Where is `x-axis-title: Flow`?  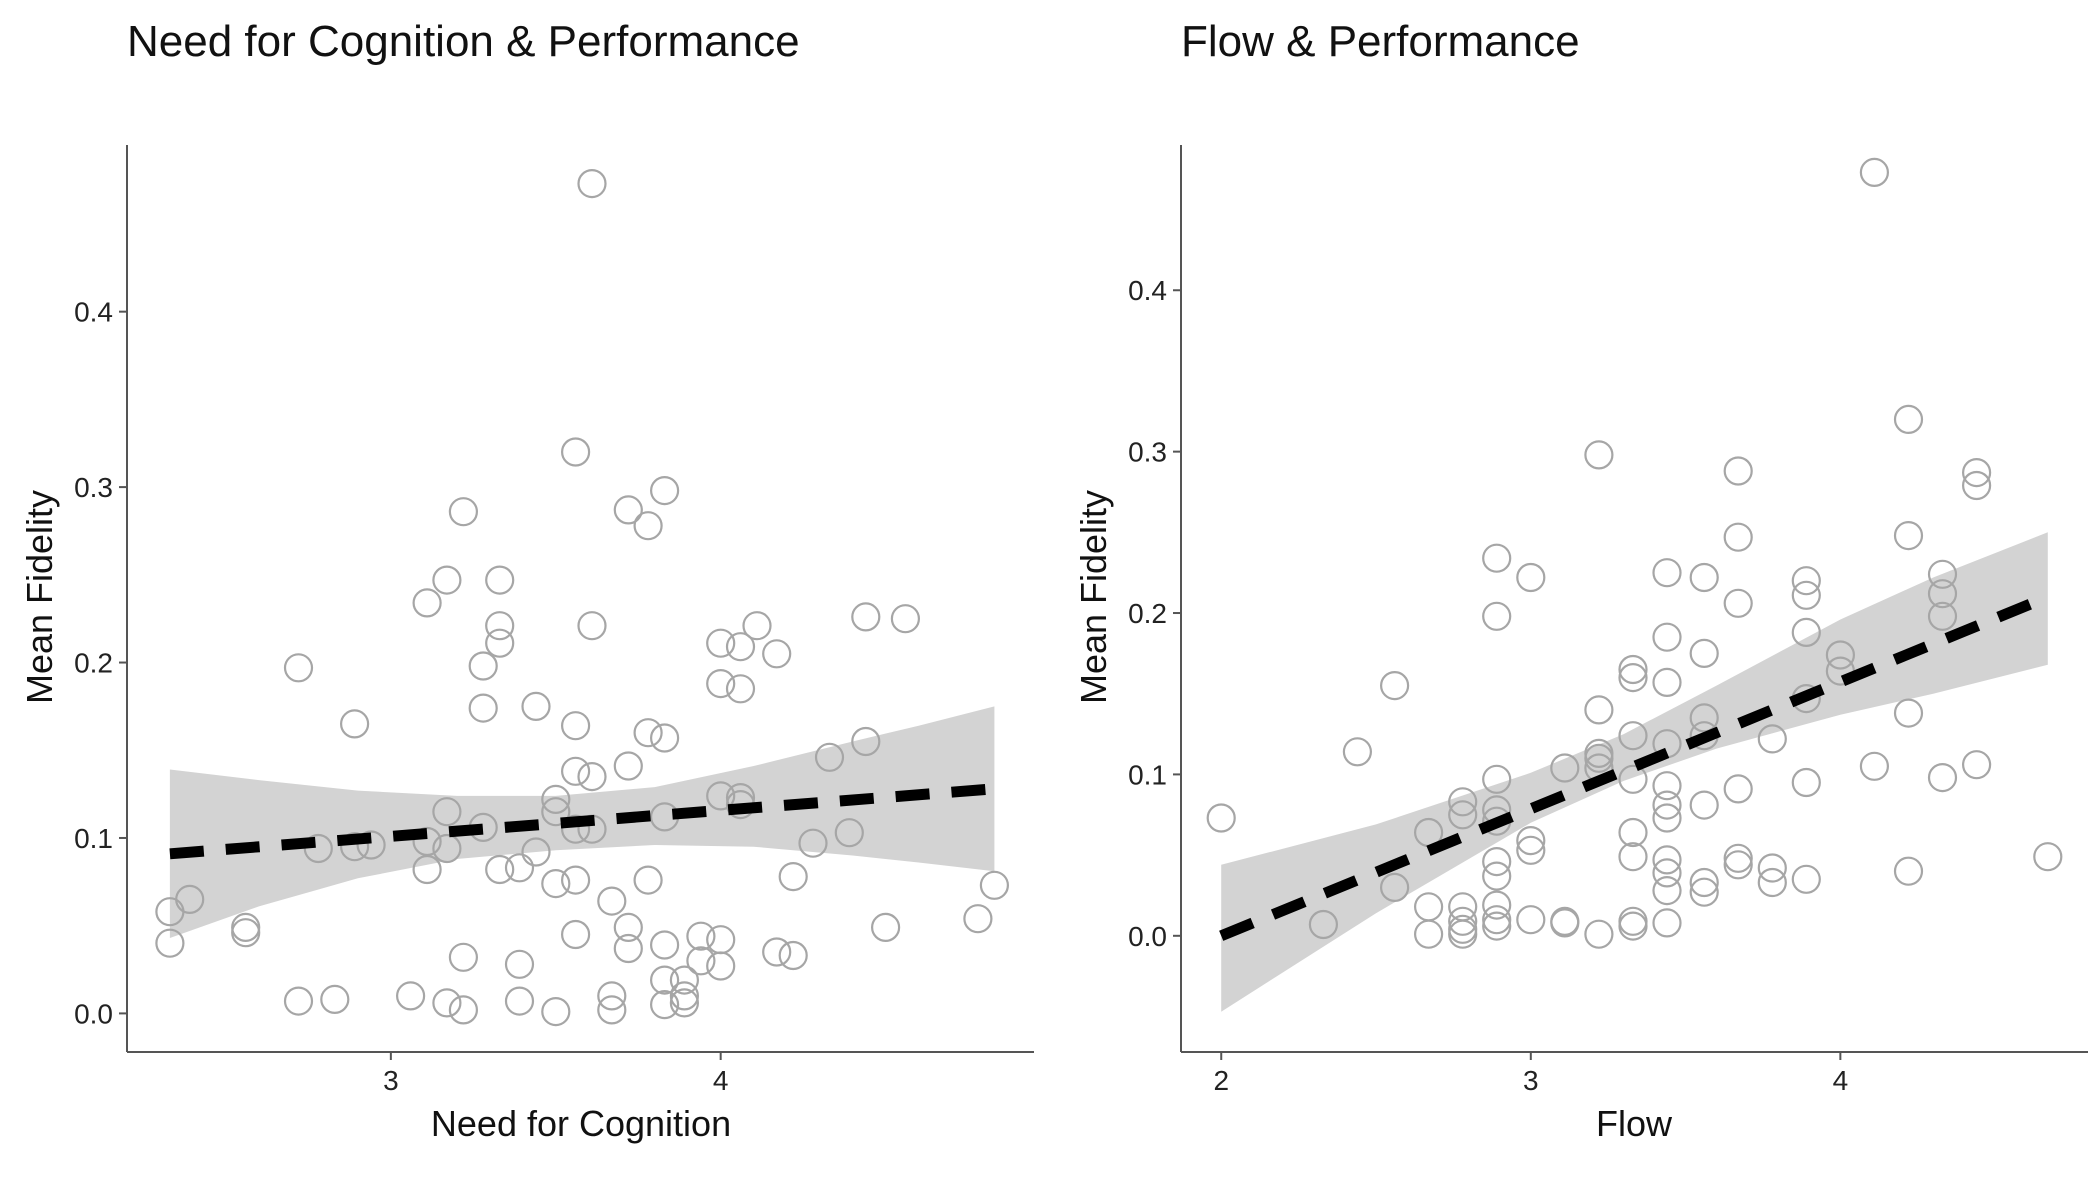
x-axis-title: Flow is located at coordinates (1634, 1123).